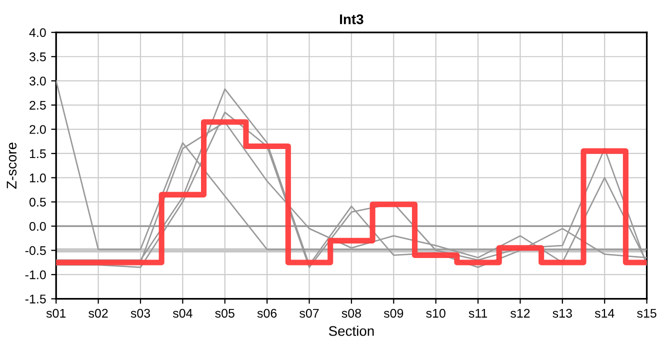  I want to click on y-tick-label: -0.5, so click(35, 251).